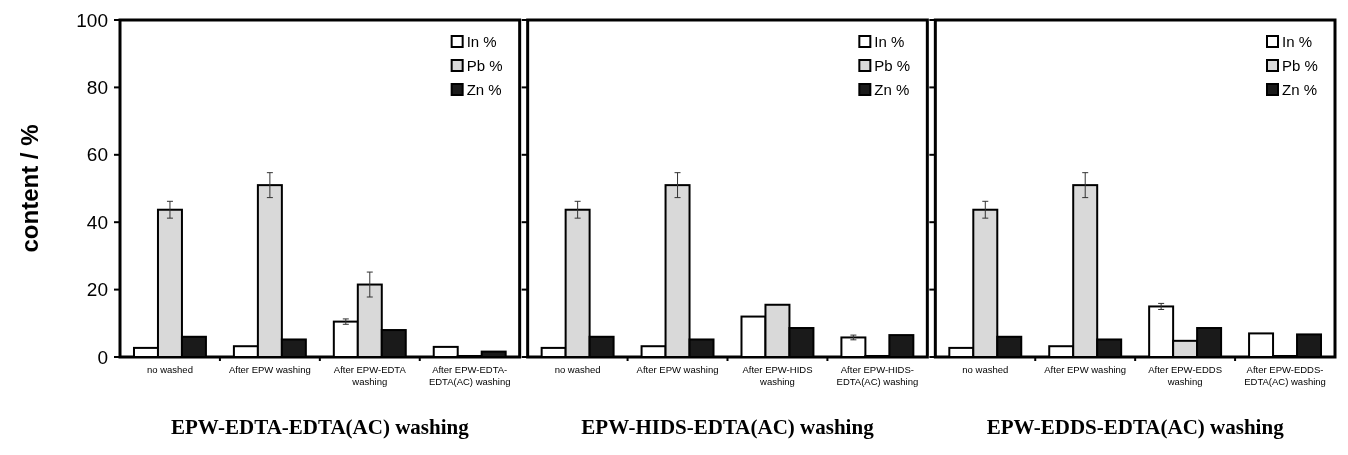 This screenshot has height=455, width=1348. Describe the element at coordinates (92, 20) in the screenshot. I see `y-tick-label: 100` at that location.